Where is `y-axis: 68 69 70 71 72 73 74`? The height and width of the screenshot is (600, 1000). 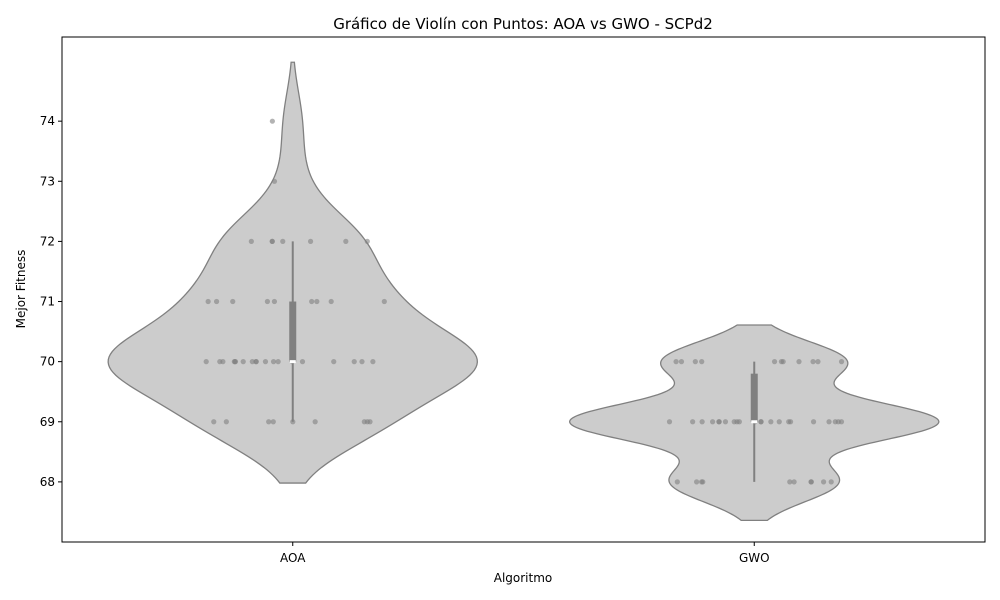 y-axis: 68 69 70 71 72 73 74 is located at coordinates (51, 301).